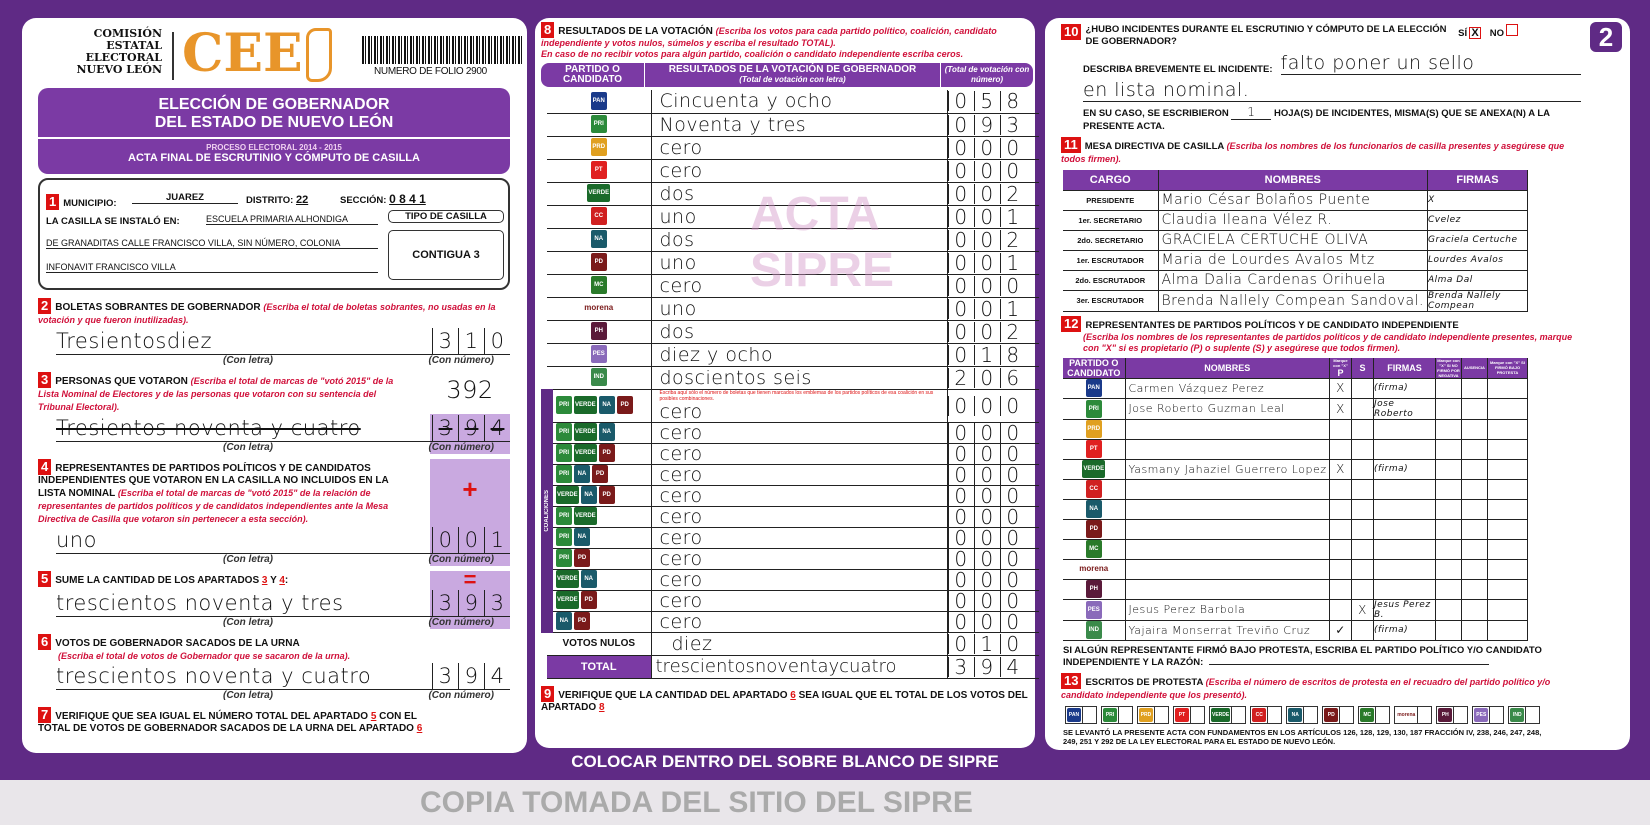  What do you see at coordinates (1362, 610) in the screenshot?
I see `suplente-mark: X` at bounding box center [1362, 610].